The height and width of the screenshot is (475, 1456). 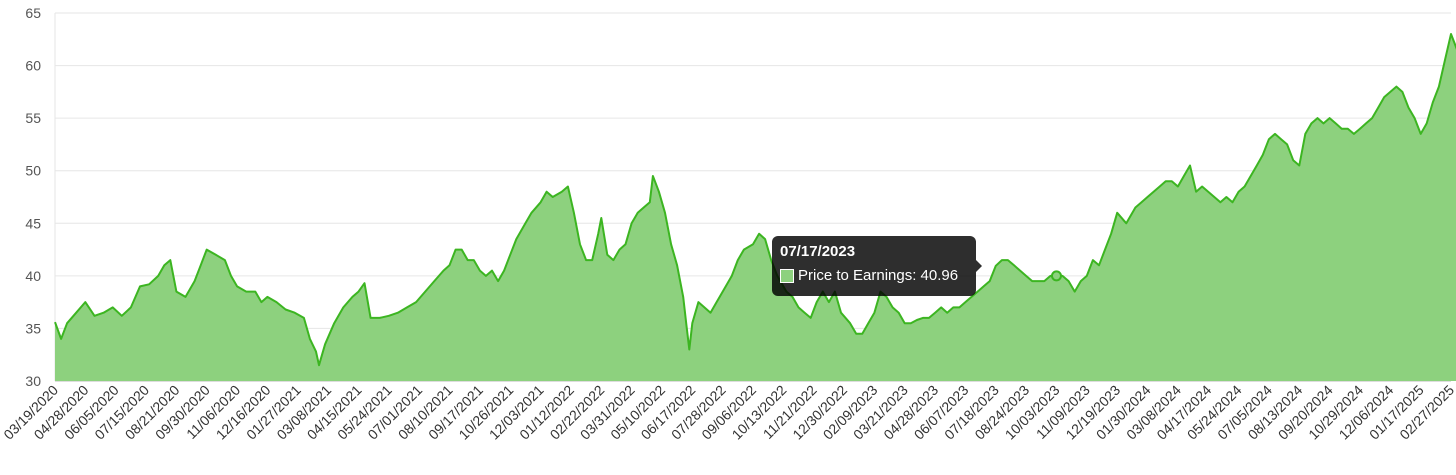 What do you see at coordinates (33, 66) in the screenshot?
I see `y-tick-label: 60` at bounding box center [33, 66].